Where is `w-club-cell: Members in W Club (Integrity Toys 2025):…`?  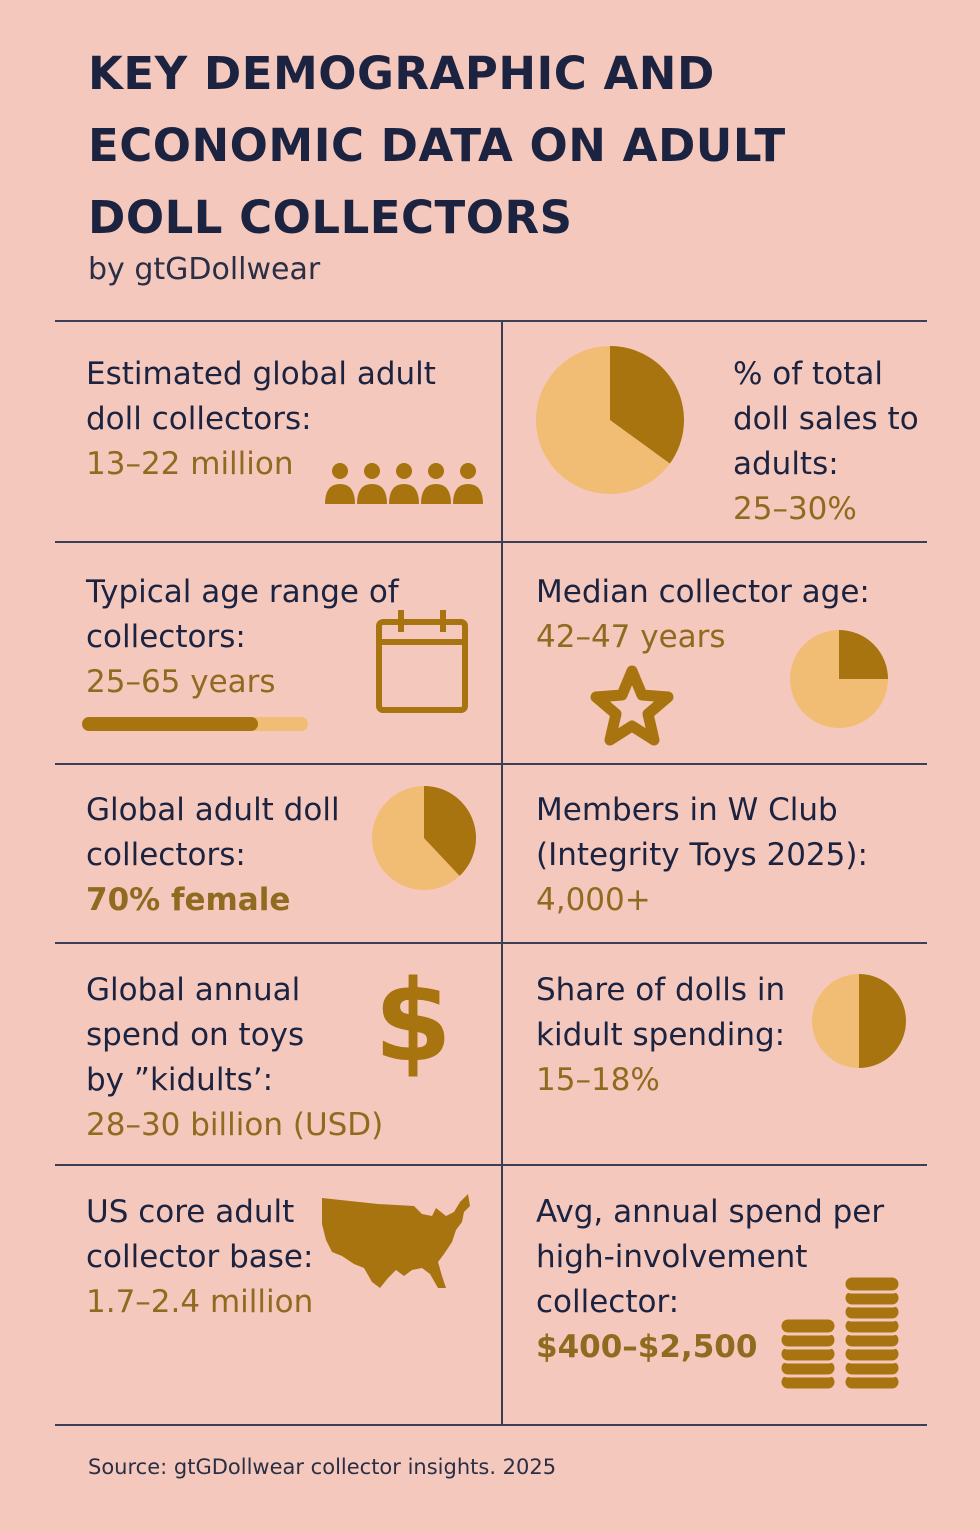
w-club-cell: Members in W Club (Integrity Toys 2025):… is located at coordinates (702, 855).